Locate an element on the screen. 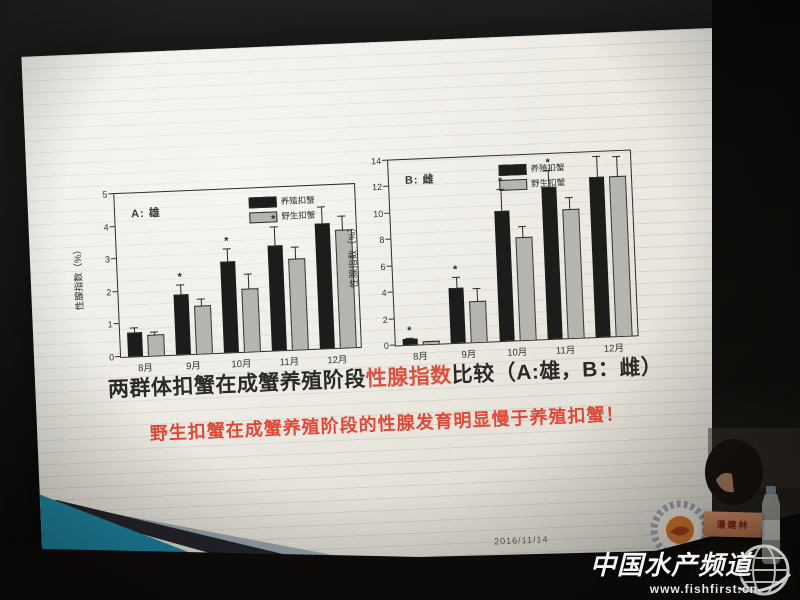 The image size is (800, 600). y-tick-label: 8 is located at coordinates (382, 240).